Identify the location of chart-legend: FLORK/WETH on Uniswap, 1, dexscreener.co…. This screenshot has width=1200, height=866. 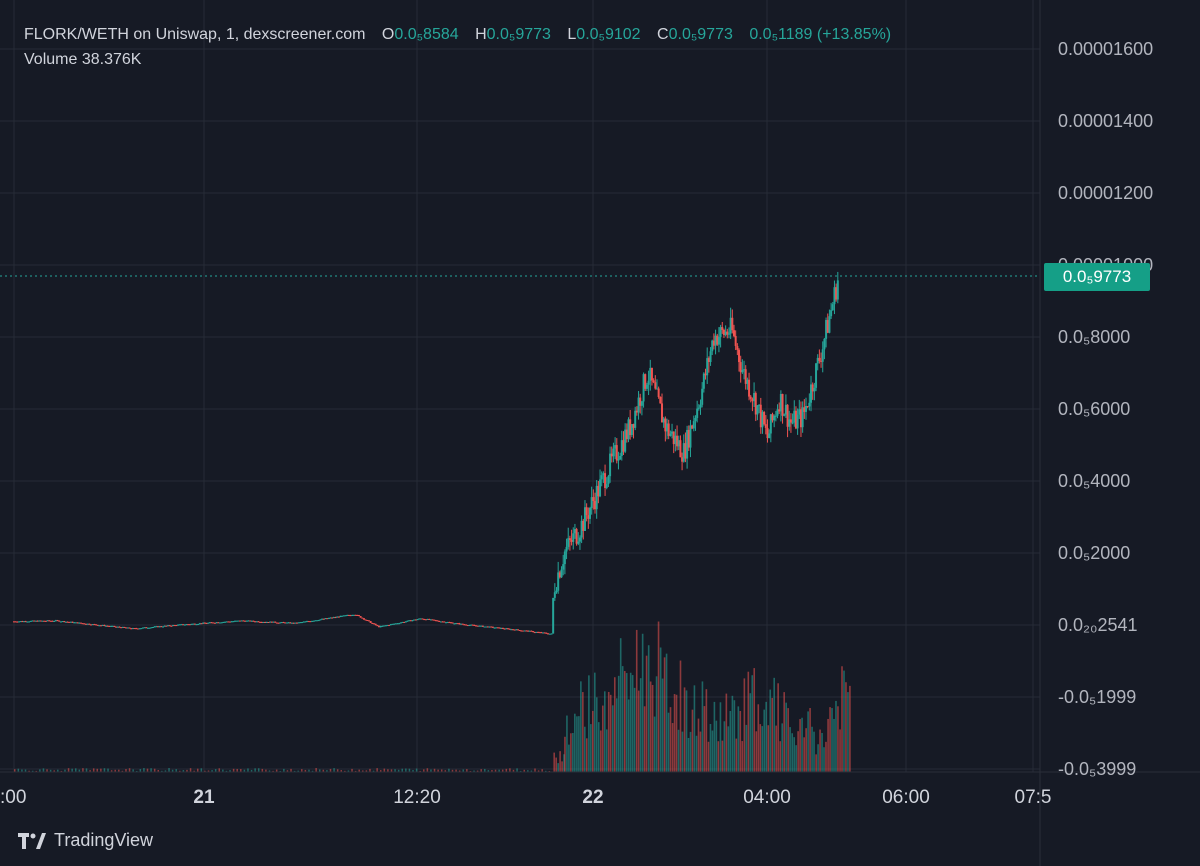
(457, 35).